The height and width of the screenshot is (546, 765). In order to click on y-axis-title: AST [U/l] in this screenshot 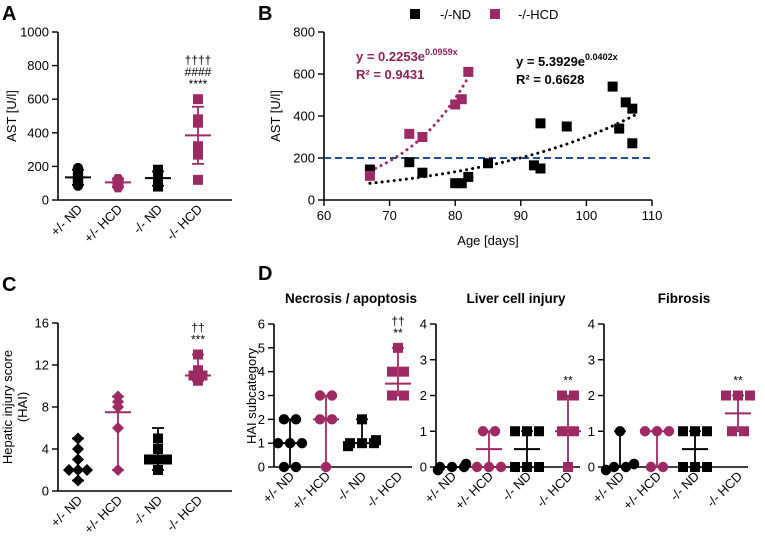, I will do `click(11, 116)`.